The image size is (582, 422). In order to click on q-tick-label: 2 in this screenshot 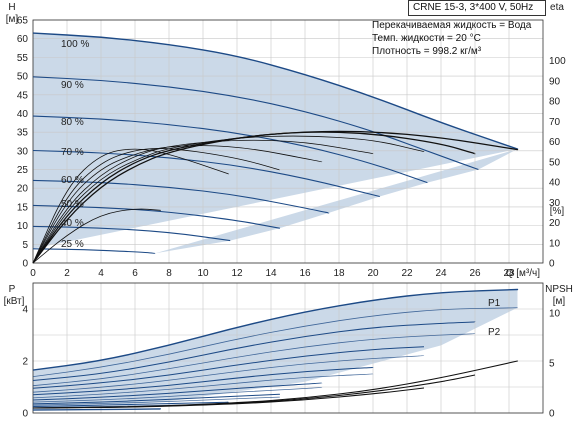, I will do `click(67, 273)`.